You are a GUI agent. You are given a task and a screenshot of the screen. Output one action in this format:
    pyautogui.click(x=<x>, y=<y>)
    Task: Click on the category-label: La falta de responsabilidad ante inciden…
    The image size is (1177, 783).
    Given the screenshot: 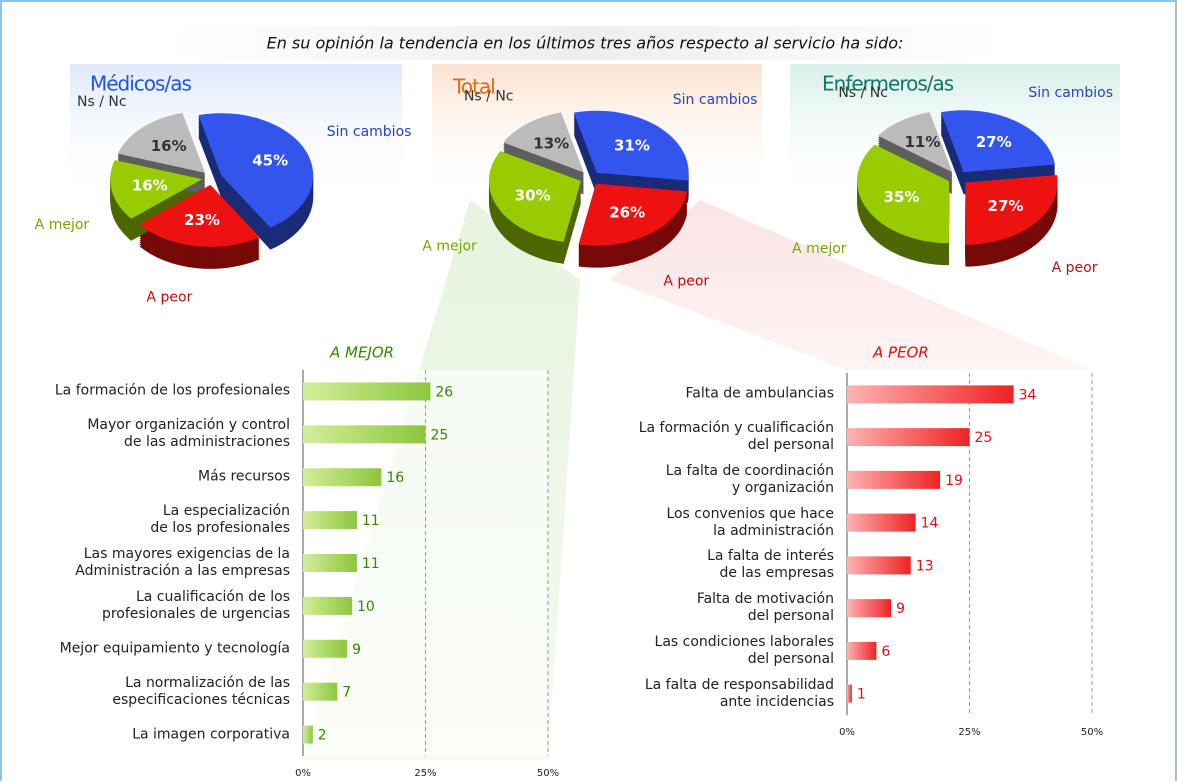 What is the action you would take?
    pyautogui.click(x=739, y=693)
    